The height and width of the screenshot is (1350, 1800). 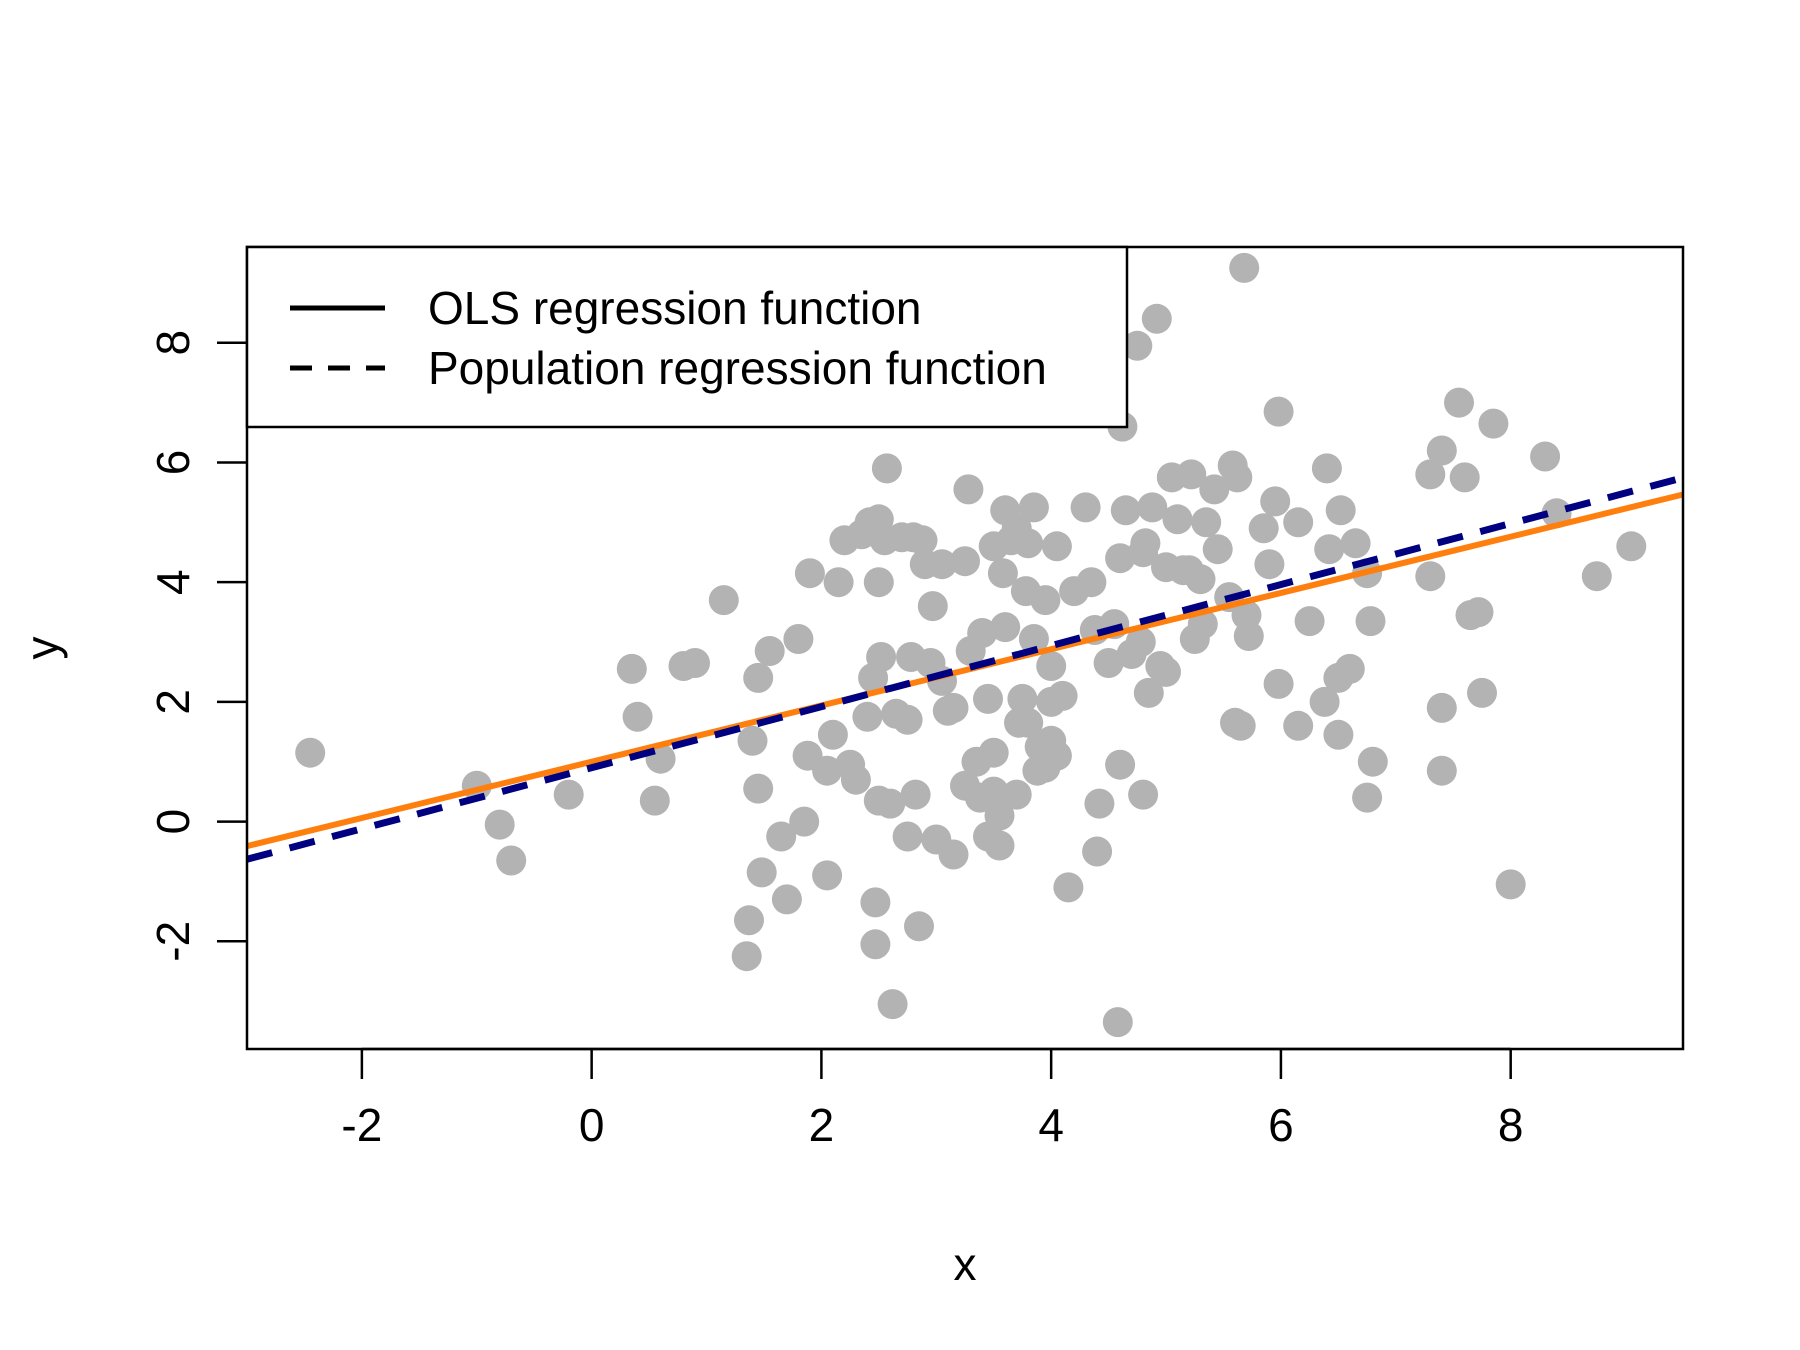 I want to click on x-tick-label: 6, so click(x=1281, y=1125).